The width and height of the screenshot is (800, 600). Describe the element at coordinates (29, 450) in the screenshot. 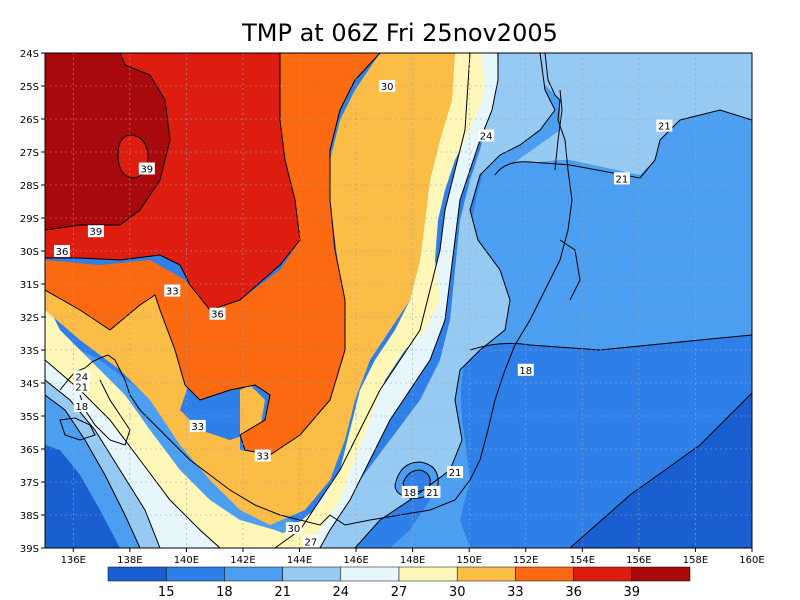

I see `lat-tick-label: 36S` at that location.